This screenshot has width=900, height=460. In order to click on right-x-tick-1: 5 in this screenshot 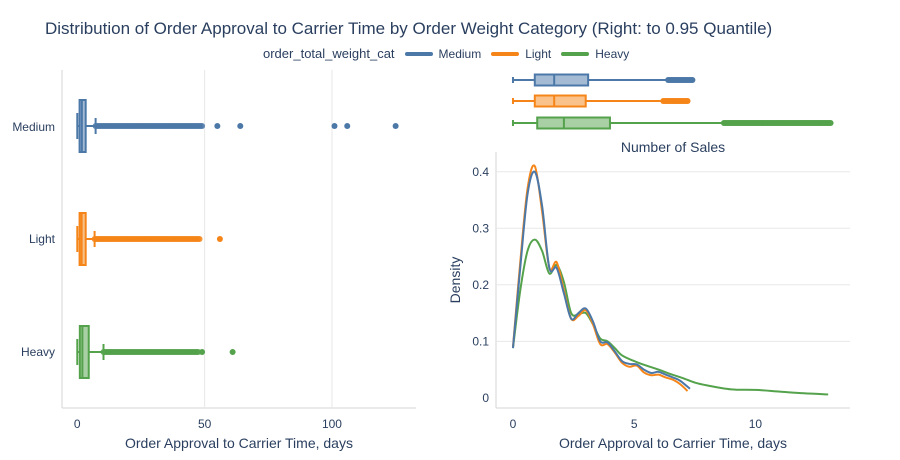, I will do `click(634, 424)`.